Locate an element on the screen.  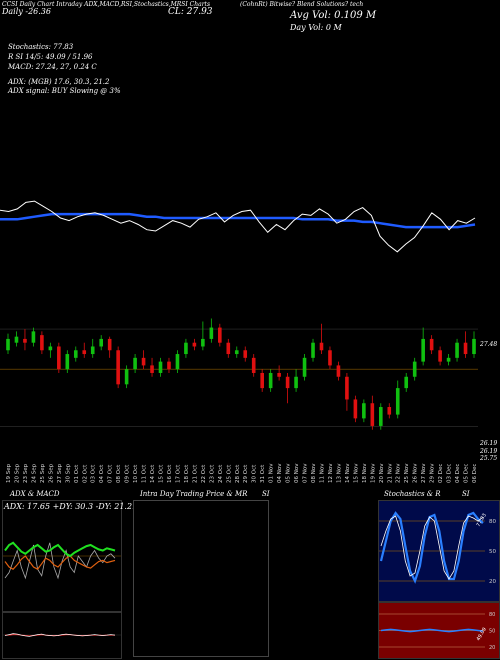
x-axis-tick-label: 27 Nov is located at coordinates (424, 473).